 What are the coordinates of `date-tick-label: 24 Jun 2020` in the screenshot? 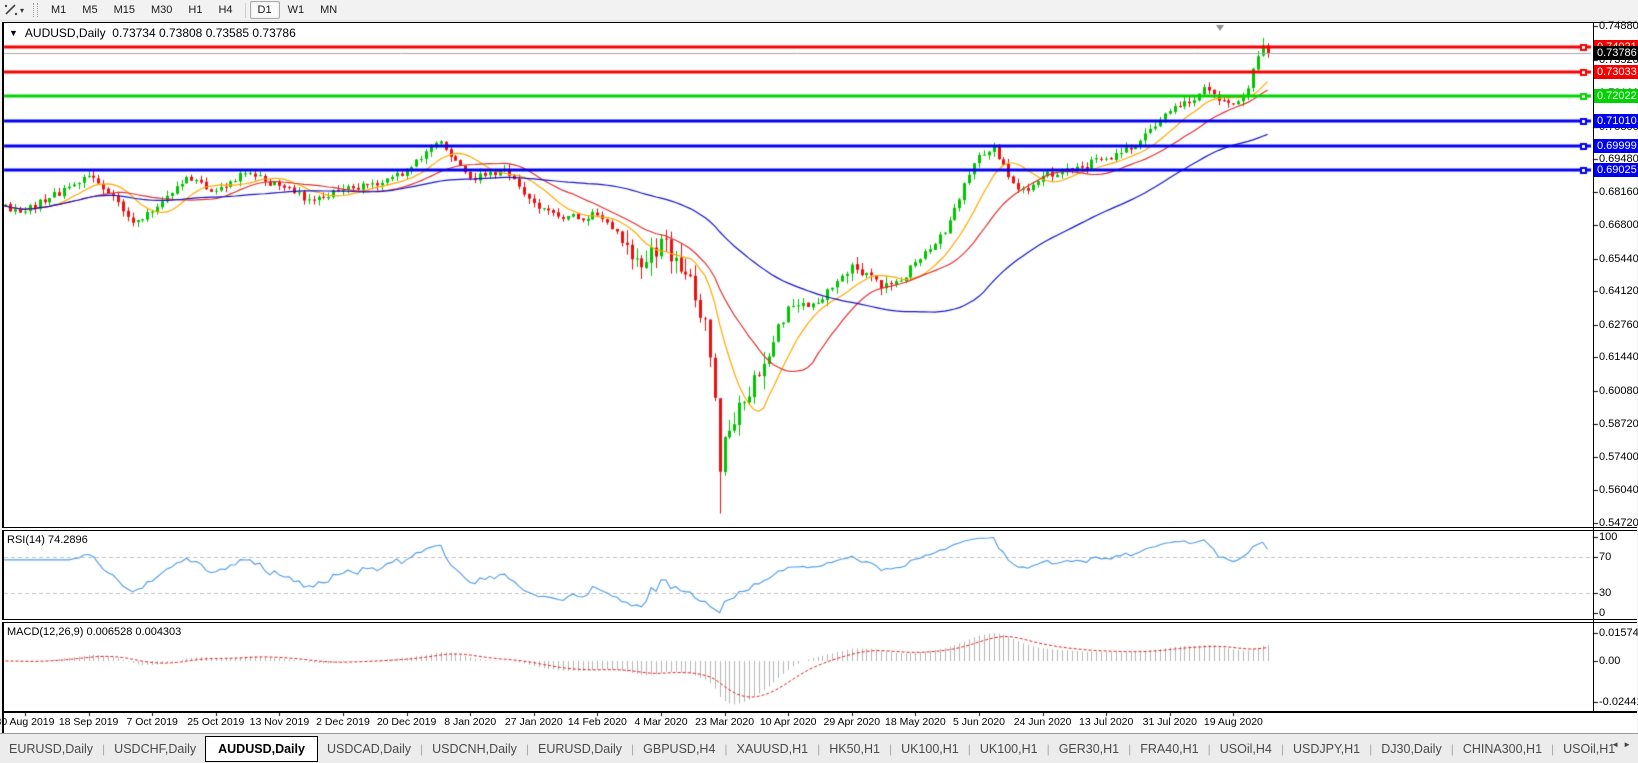 It's located at (1042, 722).